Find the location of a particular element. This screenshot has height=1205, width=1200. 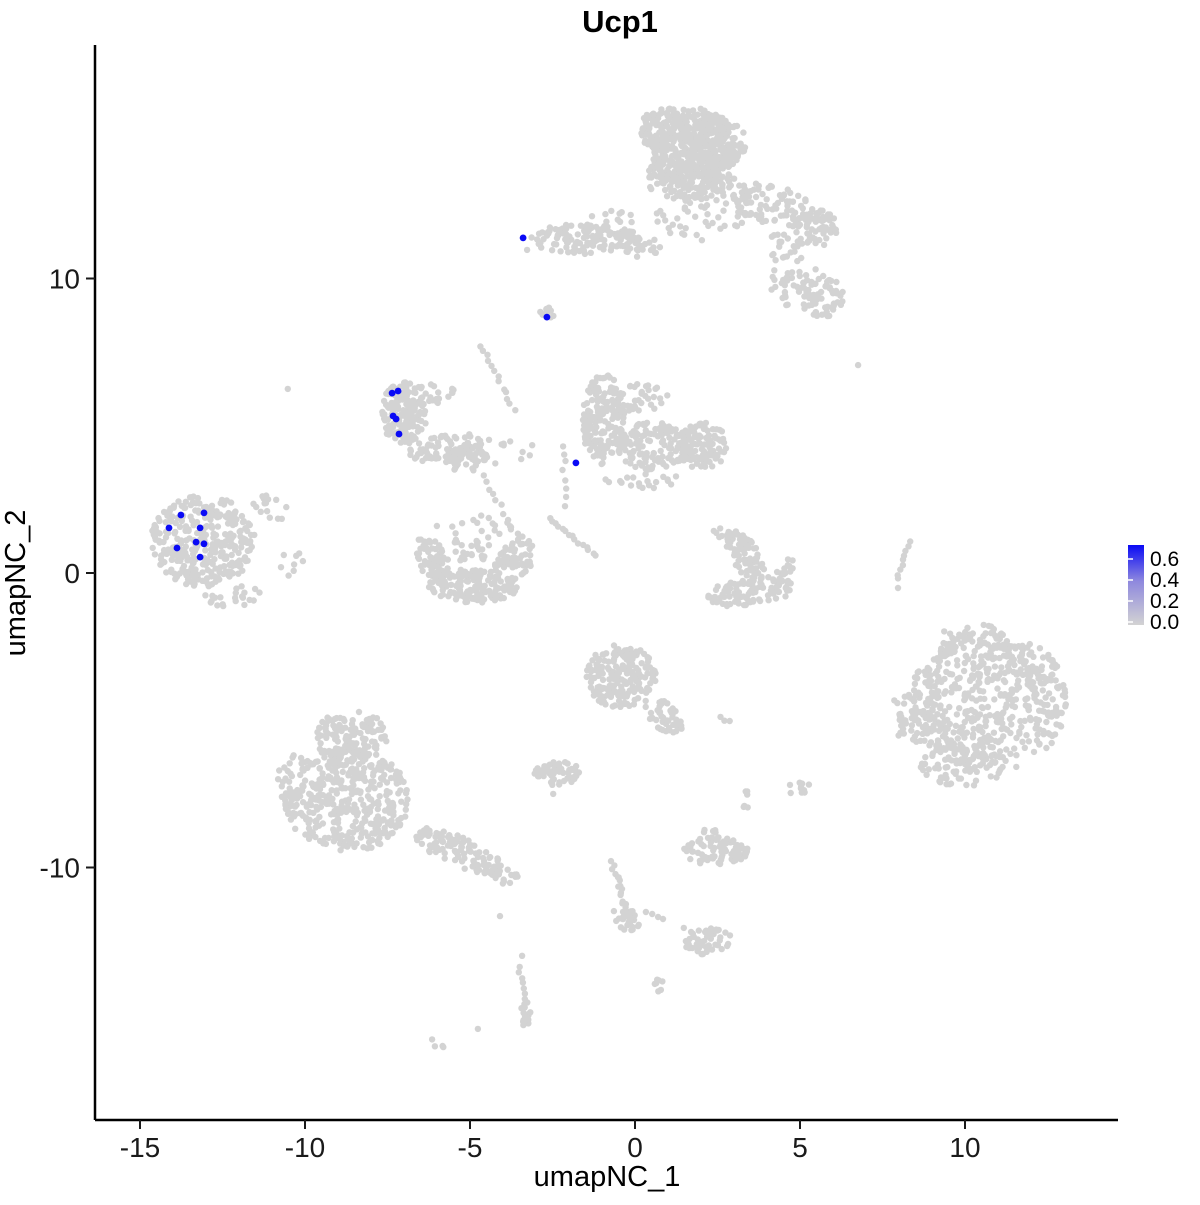

legend-tick-label: 0.2 is located at coordinates (1164, 601).